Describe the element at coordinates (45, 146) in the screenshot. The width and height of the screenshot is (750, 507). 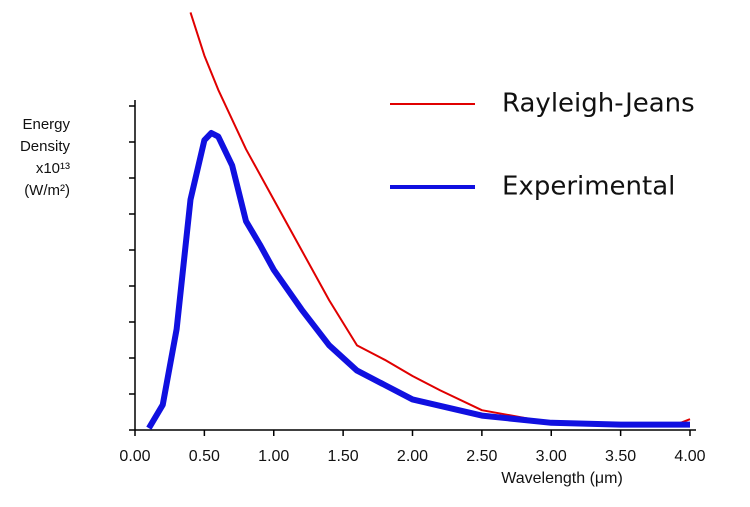
I see `y-axis-label: Density` at that location.